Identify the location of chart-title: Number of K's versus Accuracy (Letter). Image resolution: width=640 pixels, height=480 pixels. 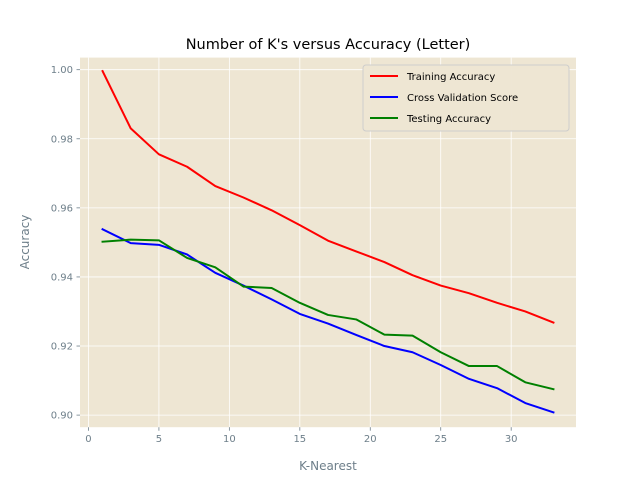
(328, 45).